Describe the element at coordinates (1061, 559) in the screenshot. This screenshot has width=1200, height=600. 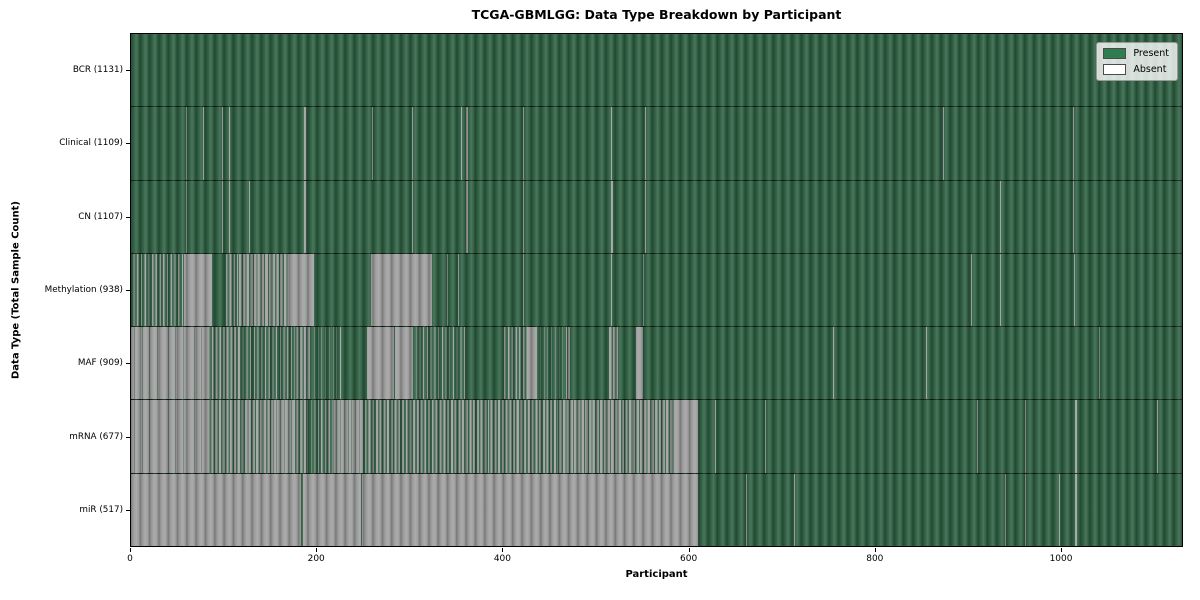
I see `x-tick-label-1000: 1000` at that location.